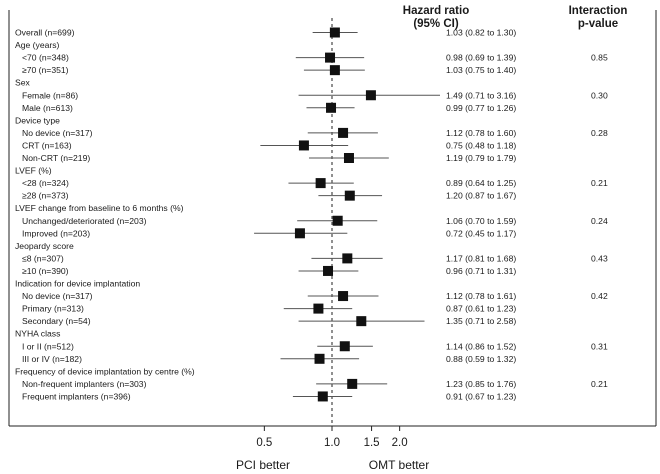  What do you see at coordinates (598, 24) in the screenshot?
I see `p-header-line2: p-value` at bounding box center [598, 24].